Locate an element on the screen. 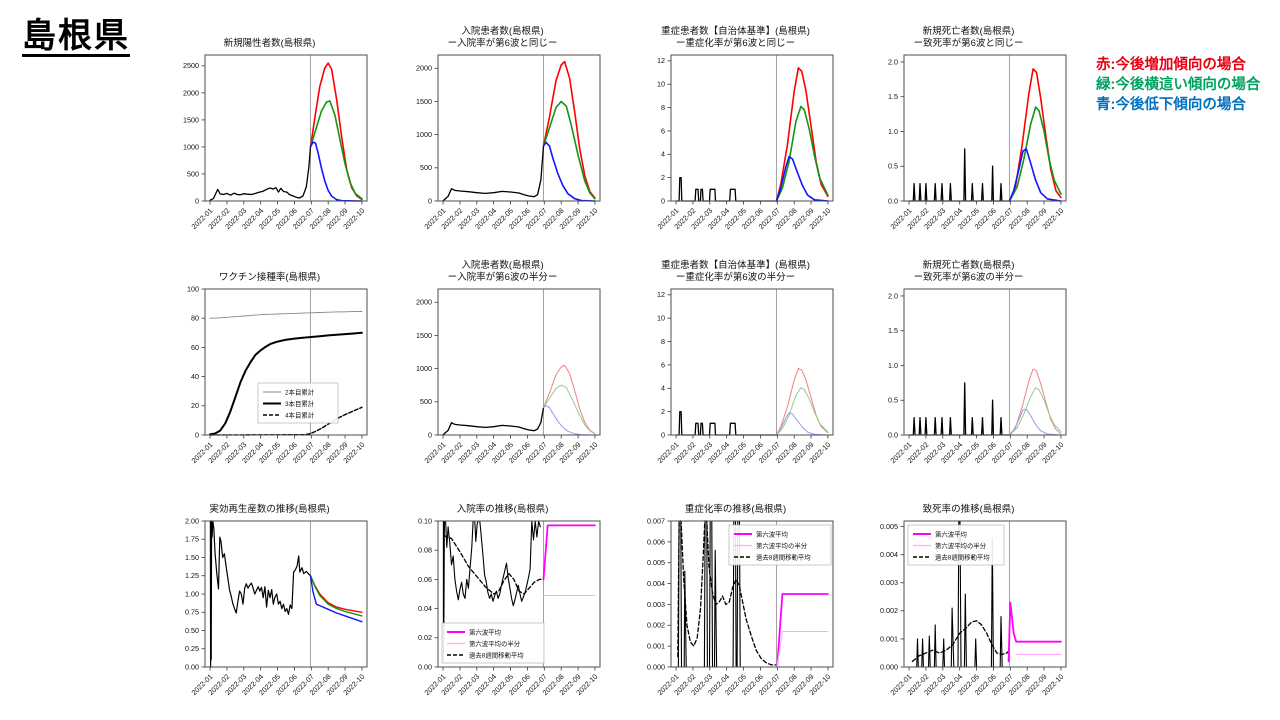 The image size is (1280, 720). chart-title-line: ー重症化率が第6波の半分ー is located at coordinates (735, 277).